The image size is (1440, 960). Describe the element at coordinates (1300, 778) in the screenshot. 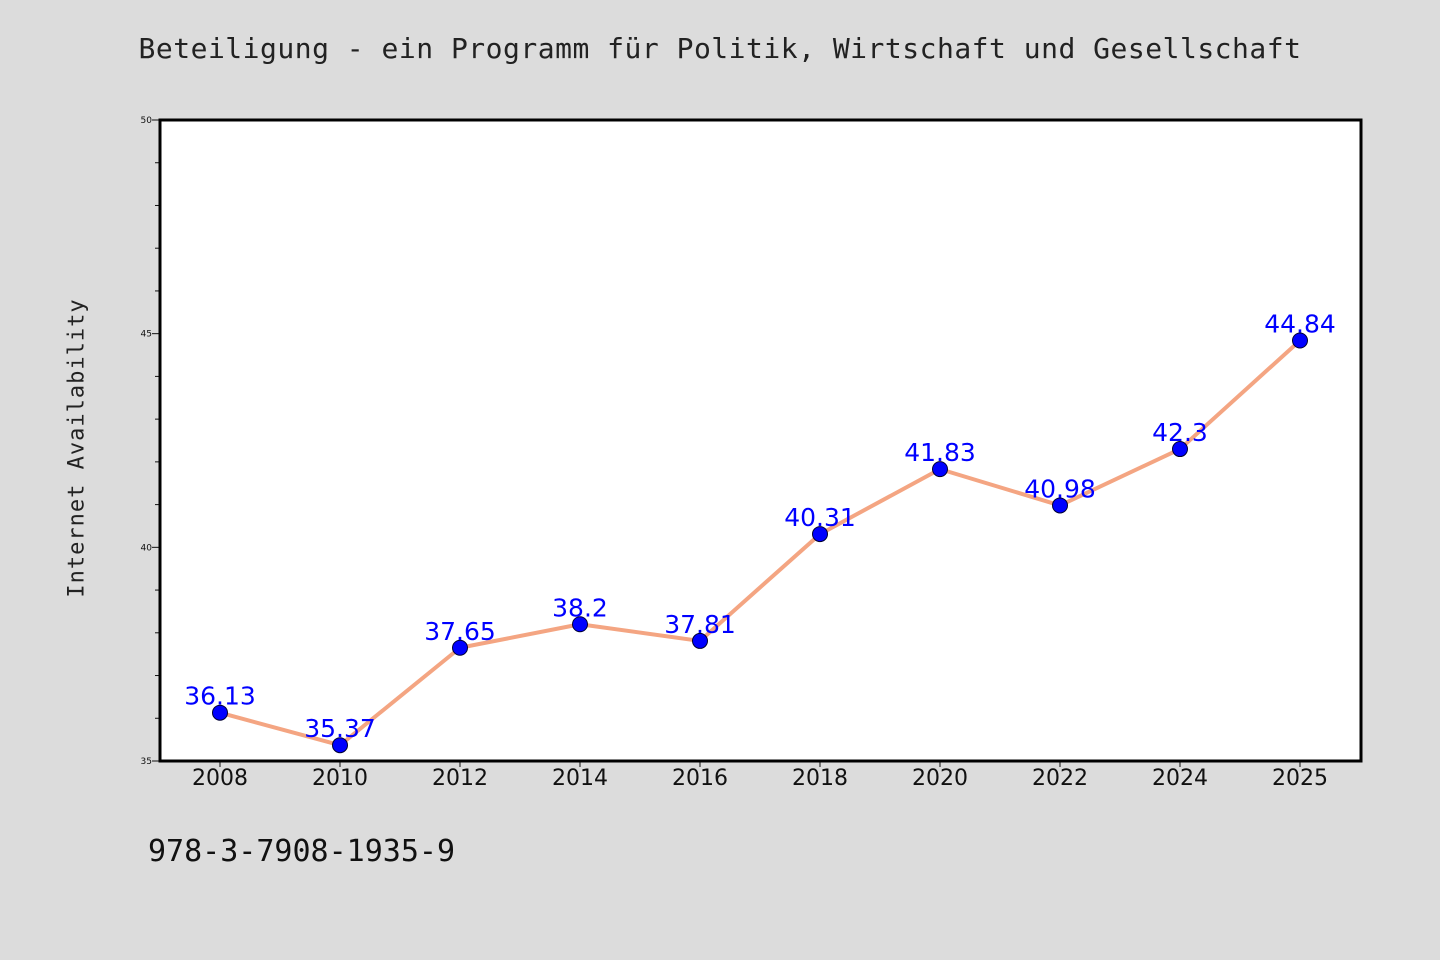

I see `x-tick-label: 2025` at that location.